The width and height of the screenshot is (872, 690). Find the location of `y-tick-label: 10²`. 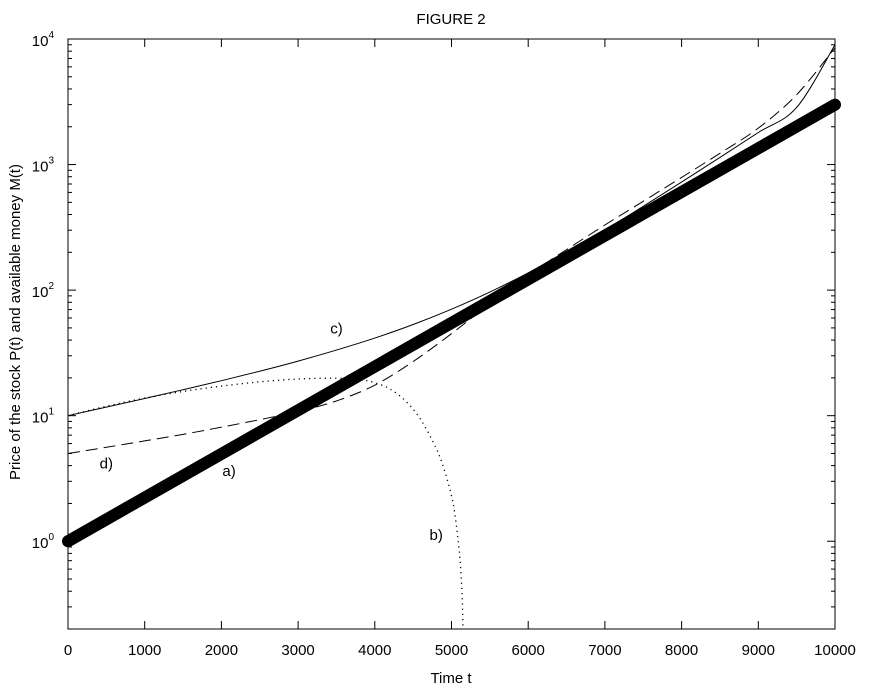

y-tick-label: 10² is located at coordinates (43, 291).